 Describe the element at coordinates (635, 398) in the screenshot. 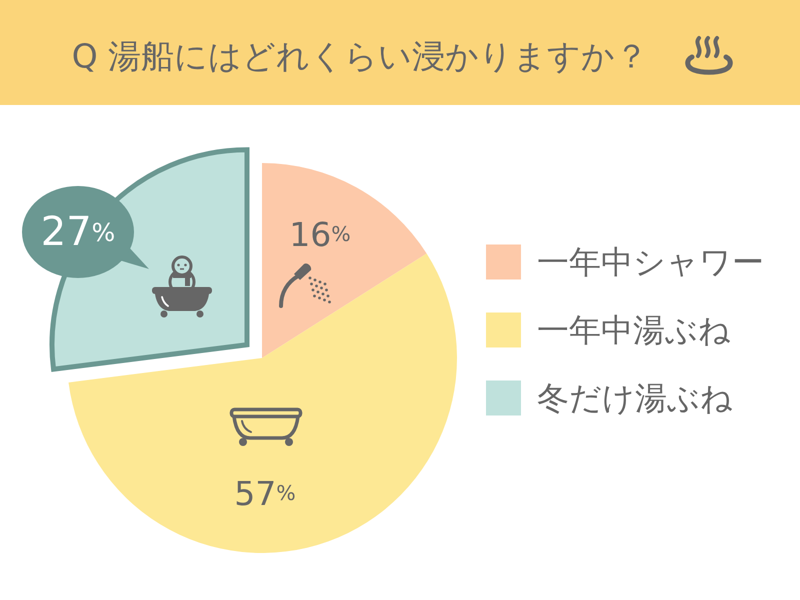

I see `legend-label: 冬だけ湯ぶね` at that location.